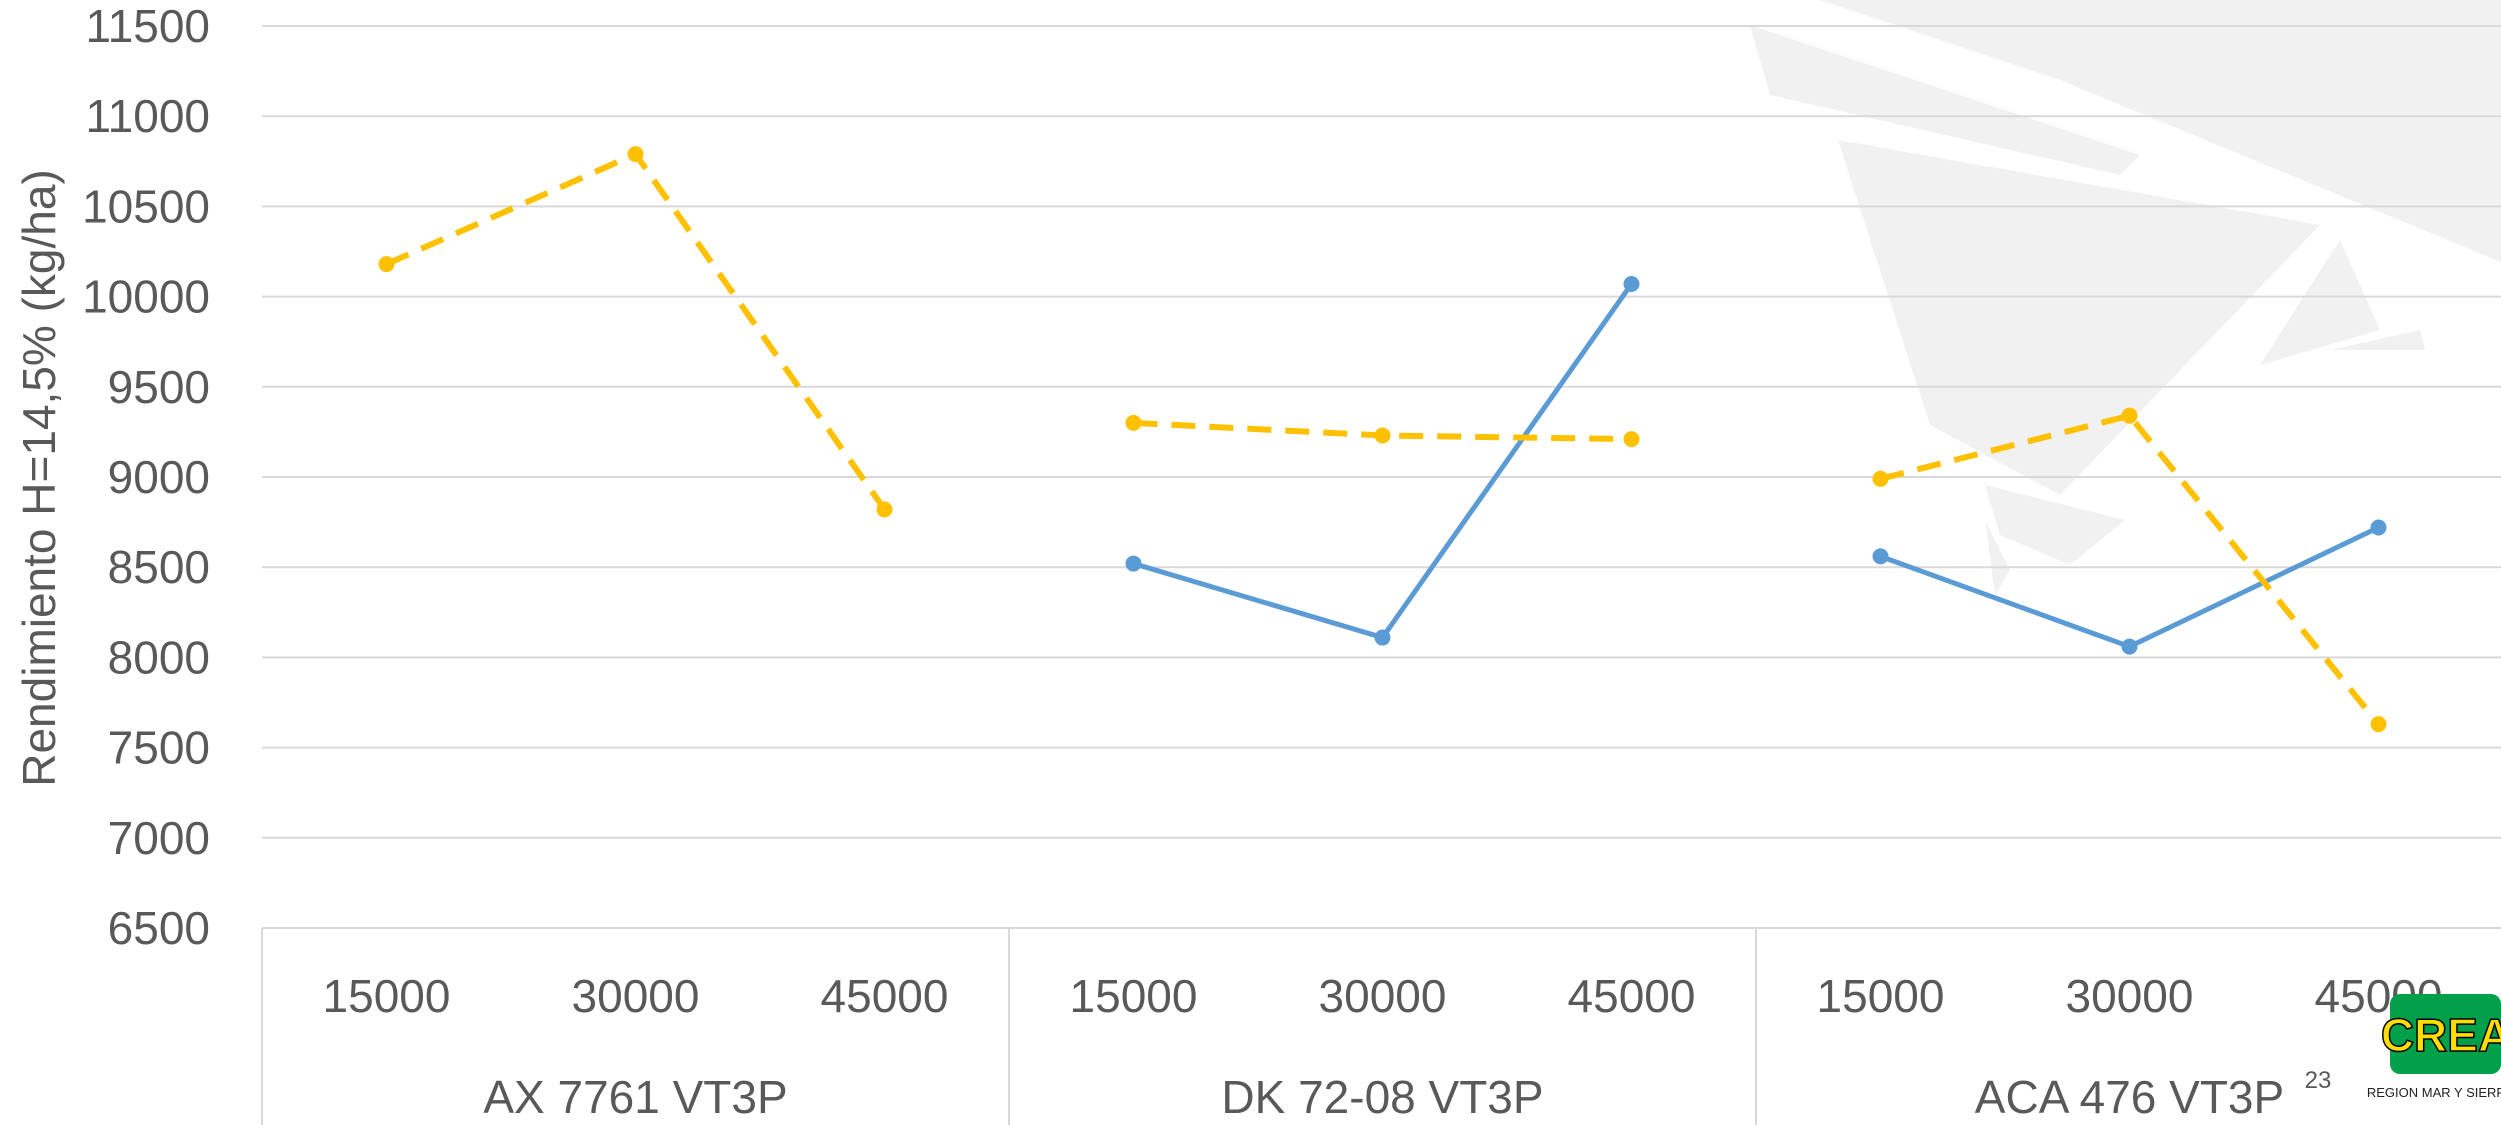  Describe the element at coordinates (159, 838) in the screenshot. I see `y-tick-label: 7000` at that location.